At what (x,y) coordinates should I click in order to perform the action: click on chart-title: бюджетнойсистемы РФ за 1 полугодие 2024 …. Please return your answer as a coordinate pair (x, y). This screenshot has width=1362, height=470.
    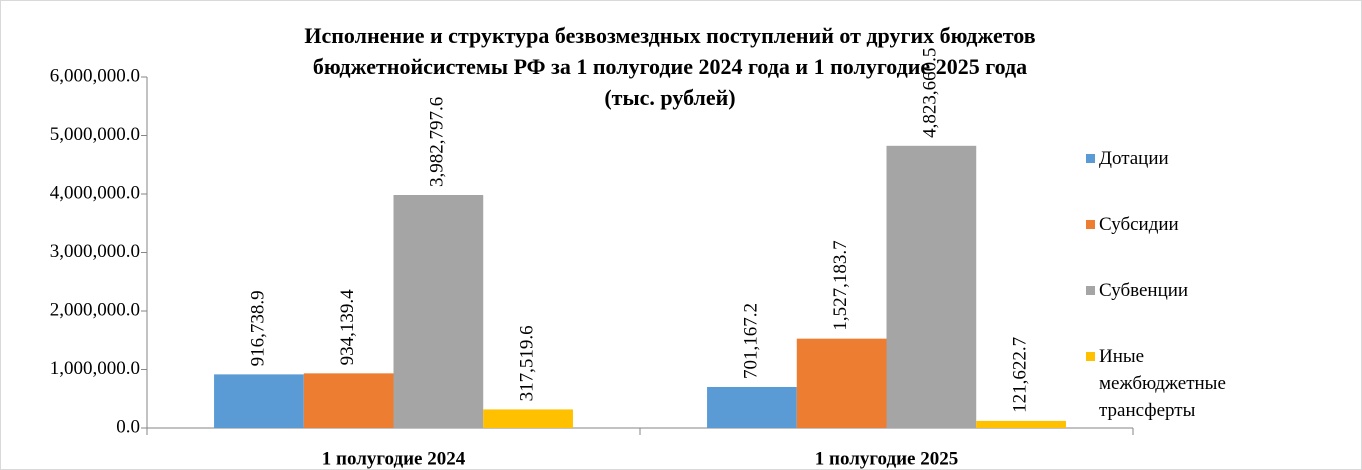
    Looking at the image, I should click on (670, 66).